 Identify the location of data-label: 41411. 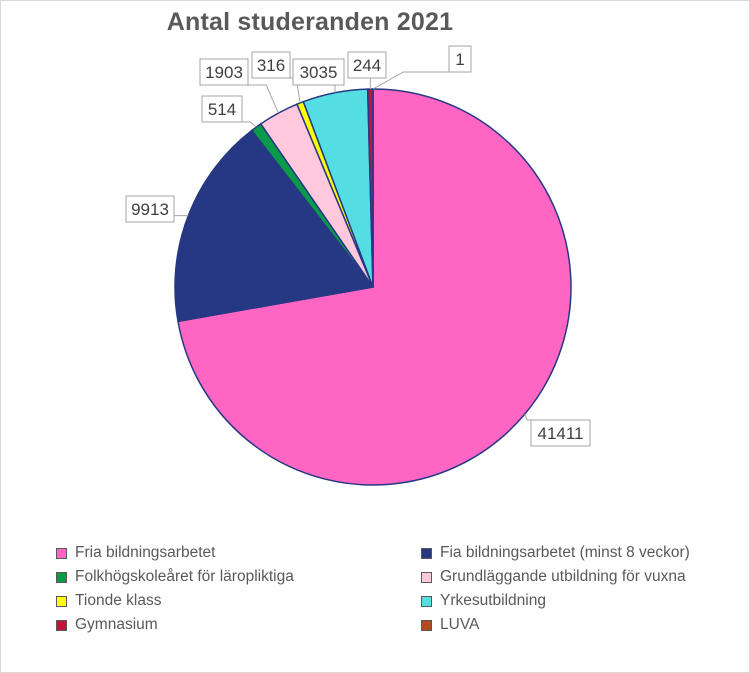
(560, 433).